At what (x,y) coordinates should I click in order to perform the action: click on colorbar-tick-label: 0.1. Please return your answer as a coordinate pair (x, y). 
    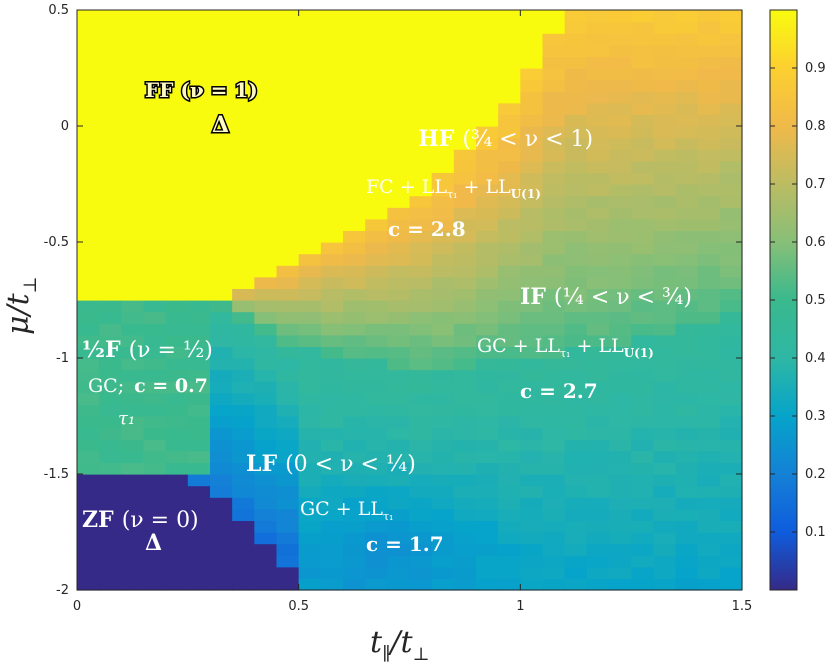
    Looking at the image, I should click on (815, 532).